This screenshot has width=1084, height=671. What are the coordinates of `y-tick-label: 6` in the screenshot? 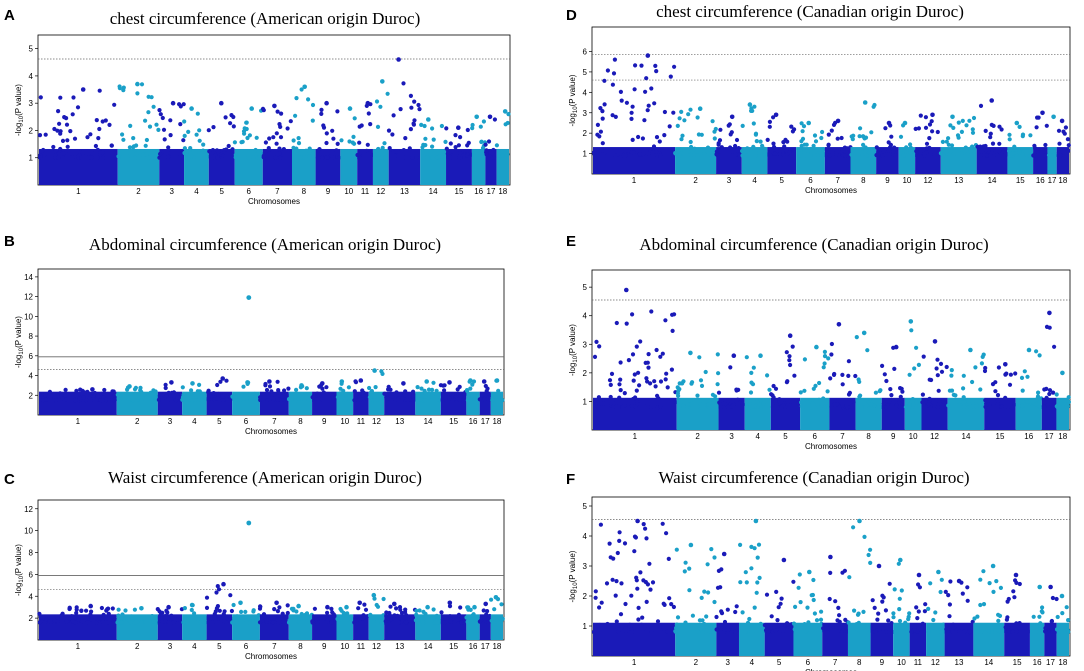 It's located at (585, 52).